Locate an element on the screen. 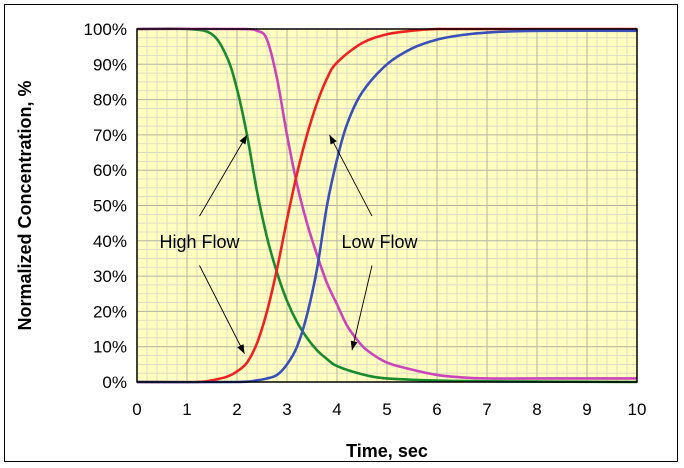 The width and height of the screenshot is (684, 468). x-tick-label: 2 is located at coordinates (236, 409).